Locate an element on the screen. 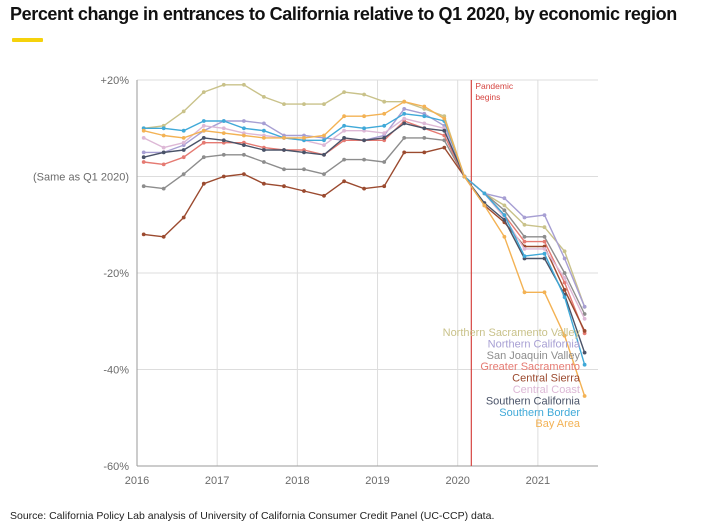 The height and width of the screenshot is (530, 714). pandemic-annotation-text: begins is located at coordinates (487, 97).